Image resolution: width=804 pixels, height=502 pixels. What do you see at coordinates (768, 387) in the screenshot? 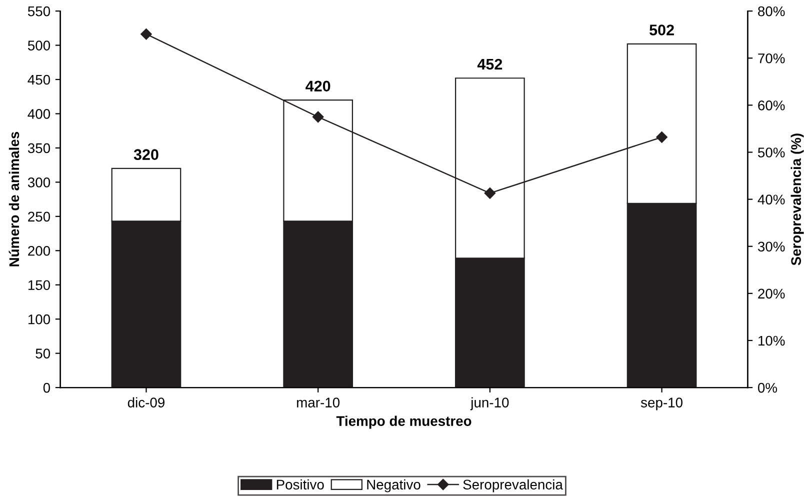
I see `y2-tick-label: 0%` at bounding box center [768, 387].